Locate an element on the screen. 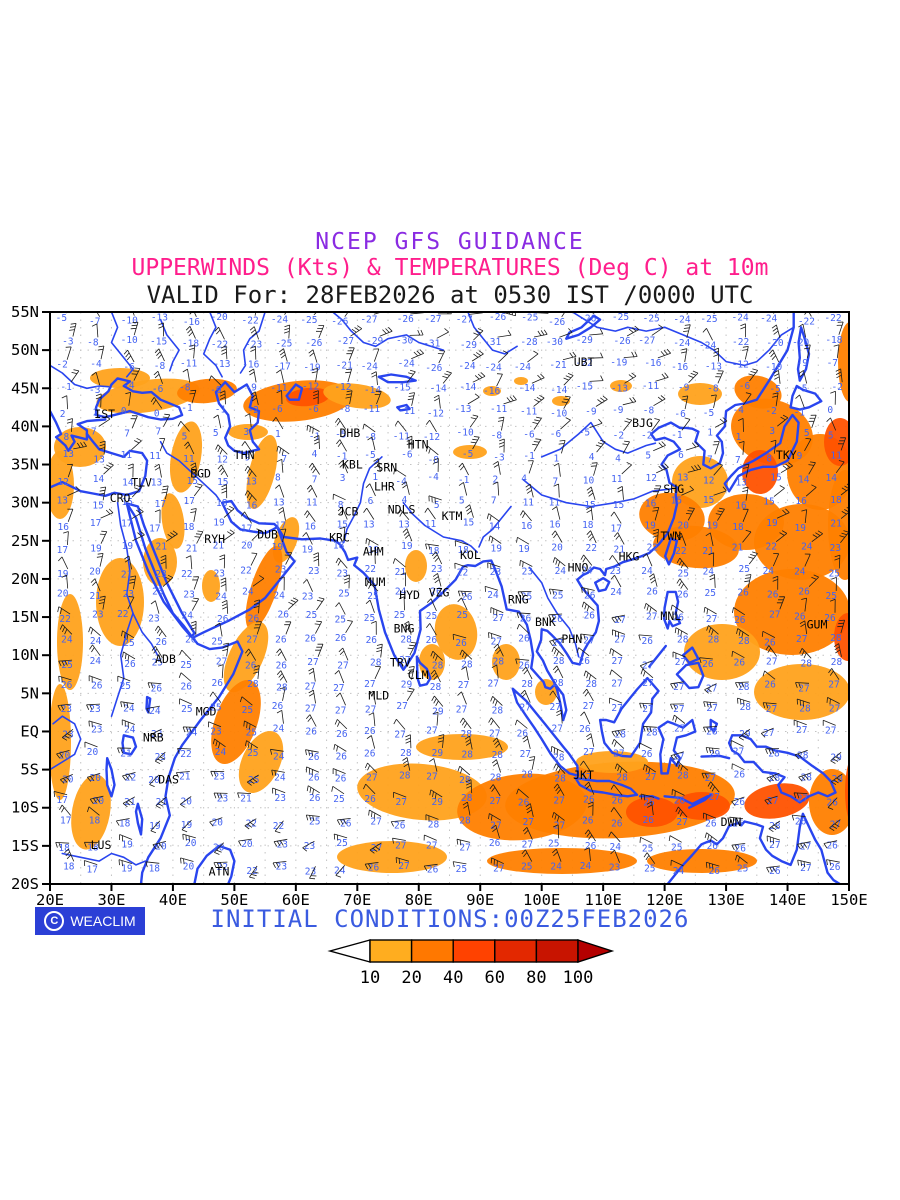 Image resolution: width=900 pixels, height=1200 pixels. lon-tick-label: 40E is located at coordinates (173, 900).